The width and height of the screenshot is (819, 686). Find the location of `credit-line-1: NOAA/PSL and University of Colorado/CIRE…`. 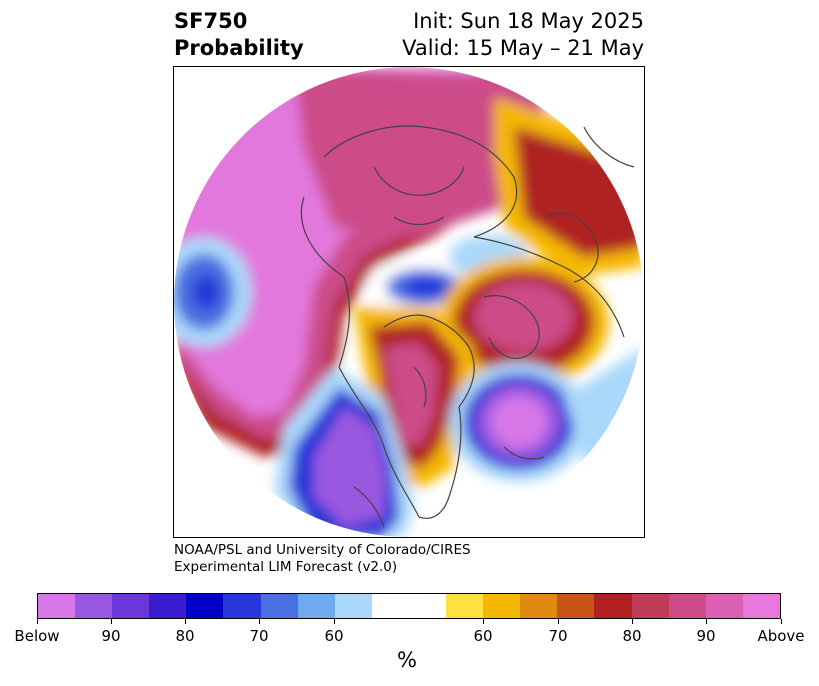

credit-line-1: NOAA/PSL and University of Colorado/CIRE… is located at coordinates (322, 550).